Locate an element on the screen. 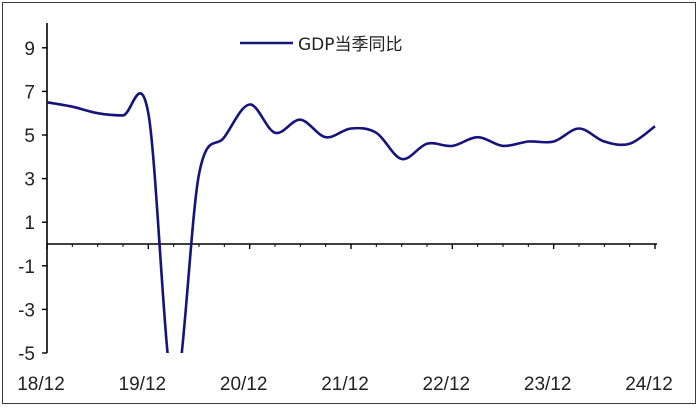 Image resolution: width=700 pixels, height=408 pixels. y-tick-label: 1 is located at coordinates (29, 223).